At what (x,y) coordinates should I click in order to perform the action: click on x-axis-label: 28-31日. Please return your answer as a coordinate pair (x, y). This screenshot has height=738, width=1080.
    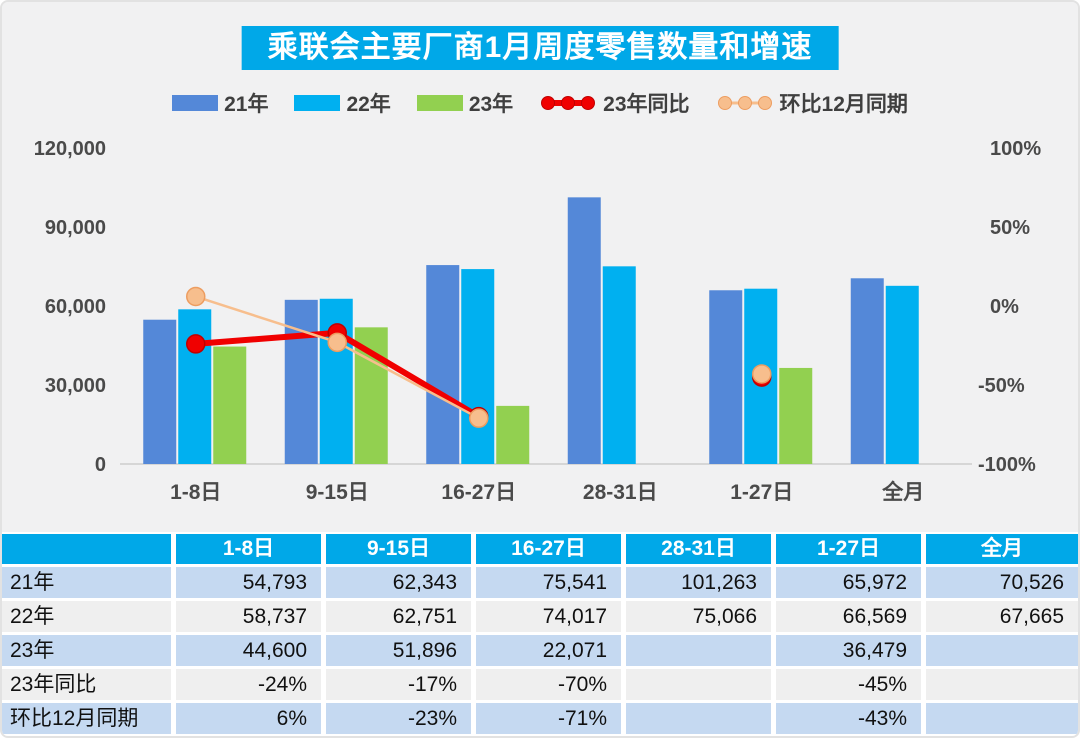
    Looking at the image, I should click on (620, 492).